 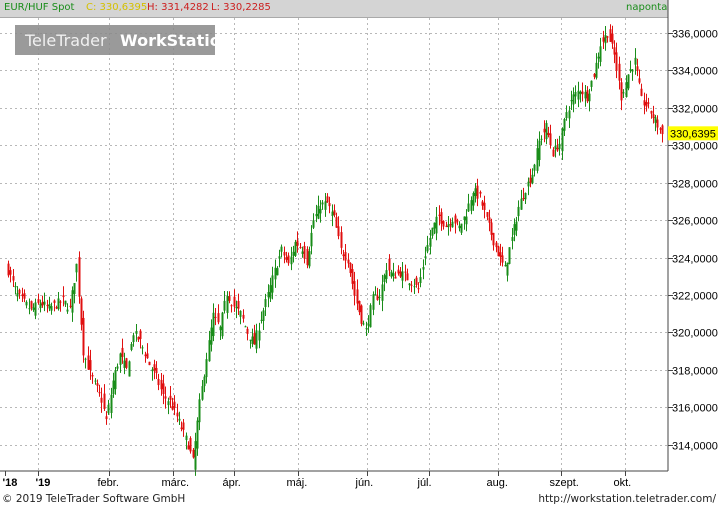 I want to click on watermark: TeleTrader WorkStation, so click(x=123, y=40).